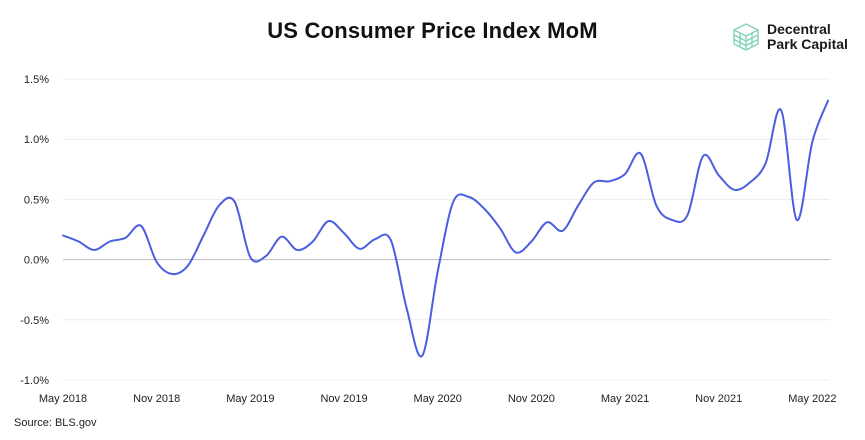 The image size is (865, 440). Describe the element at coordinates (34, 381) in the screenshot. I see `y-tick-label: -1.0%` at that location.